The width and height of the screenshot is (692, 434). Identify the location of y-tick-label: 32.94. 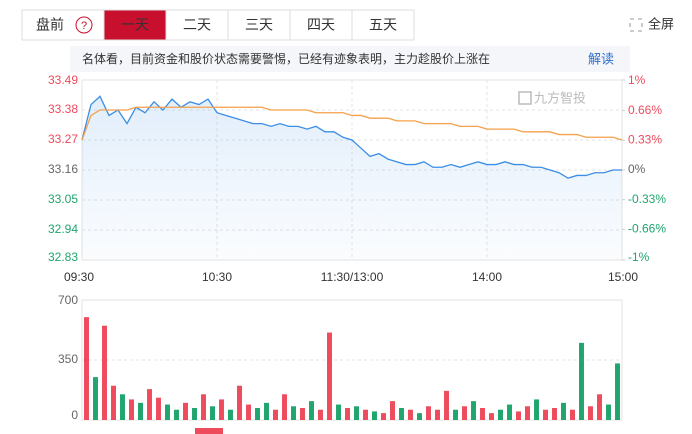
(63, 229).